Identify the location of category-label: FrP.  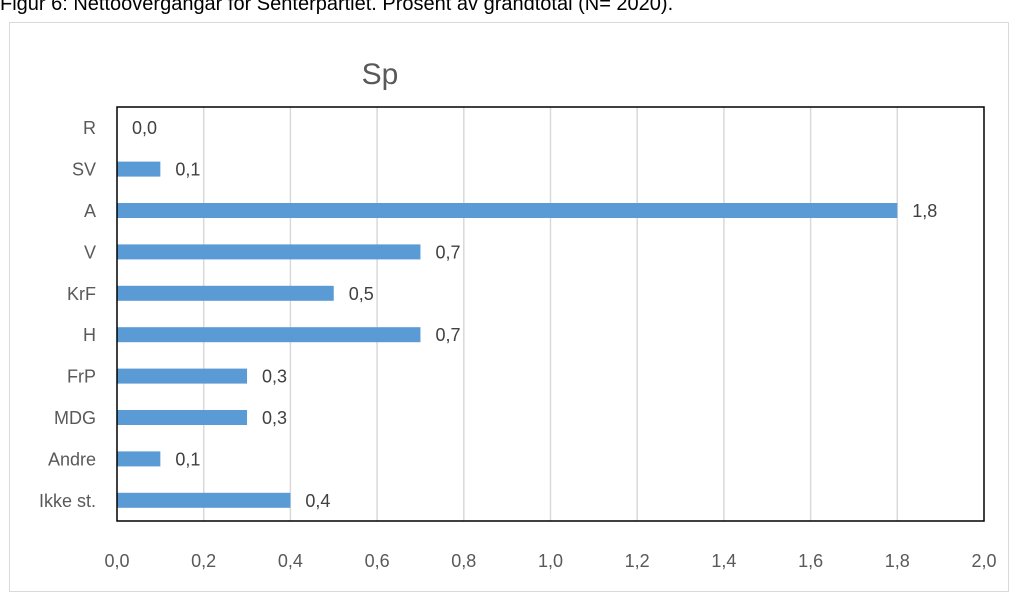
(81, 377).